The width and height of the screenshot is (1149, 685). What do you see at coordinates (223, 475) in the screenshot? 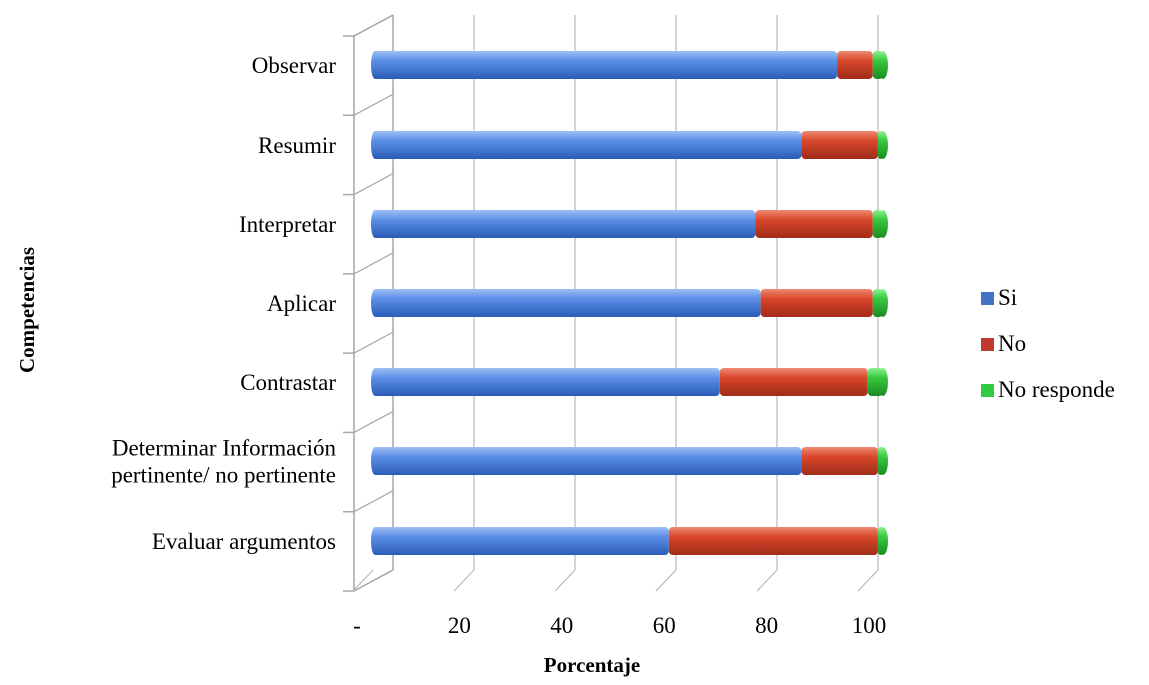
I see `category-label-line: pertinente/ no pertinente` at bounding box center [223, 475].